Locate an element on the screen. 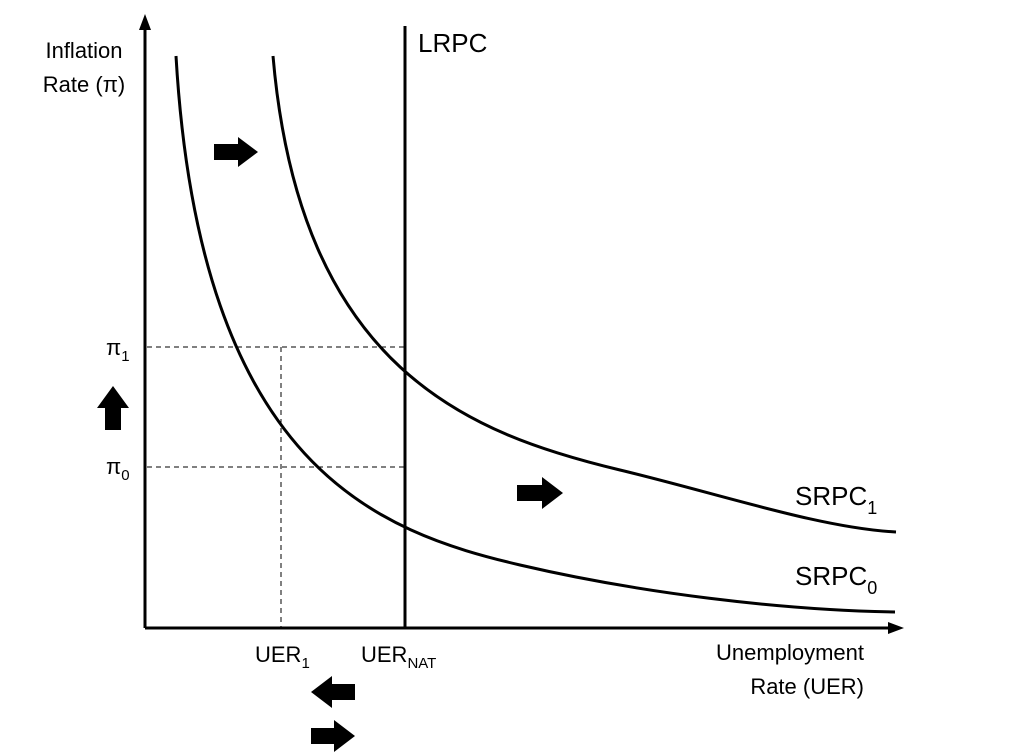 The width and height of the screenshot is (1024, 753). srpc0-label-base: SRPC is located at coordinates (831, 576).